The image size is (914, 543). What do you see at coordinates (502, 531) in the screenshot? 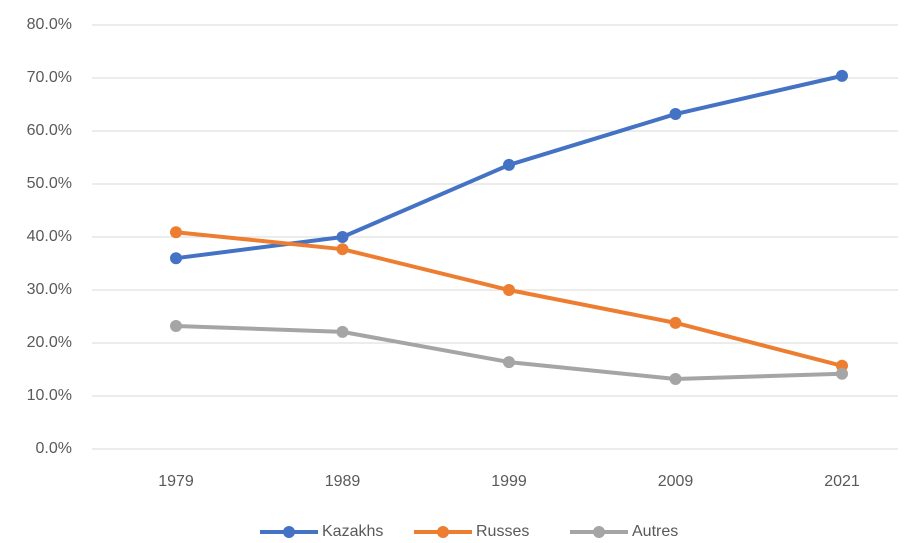
I see `legend-label: Russes` at bounding box center [502, 531].